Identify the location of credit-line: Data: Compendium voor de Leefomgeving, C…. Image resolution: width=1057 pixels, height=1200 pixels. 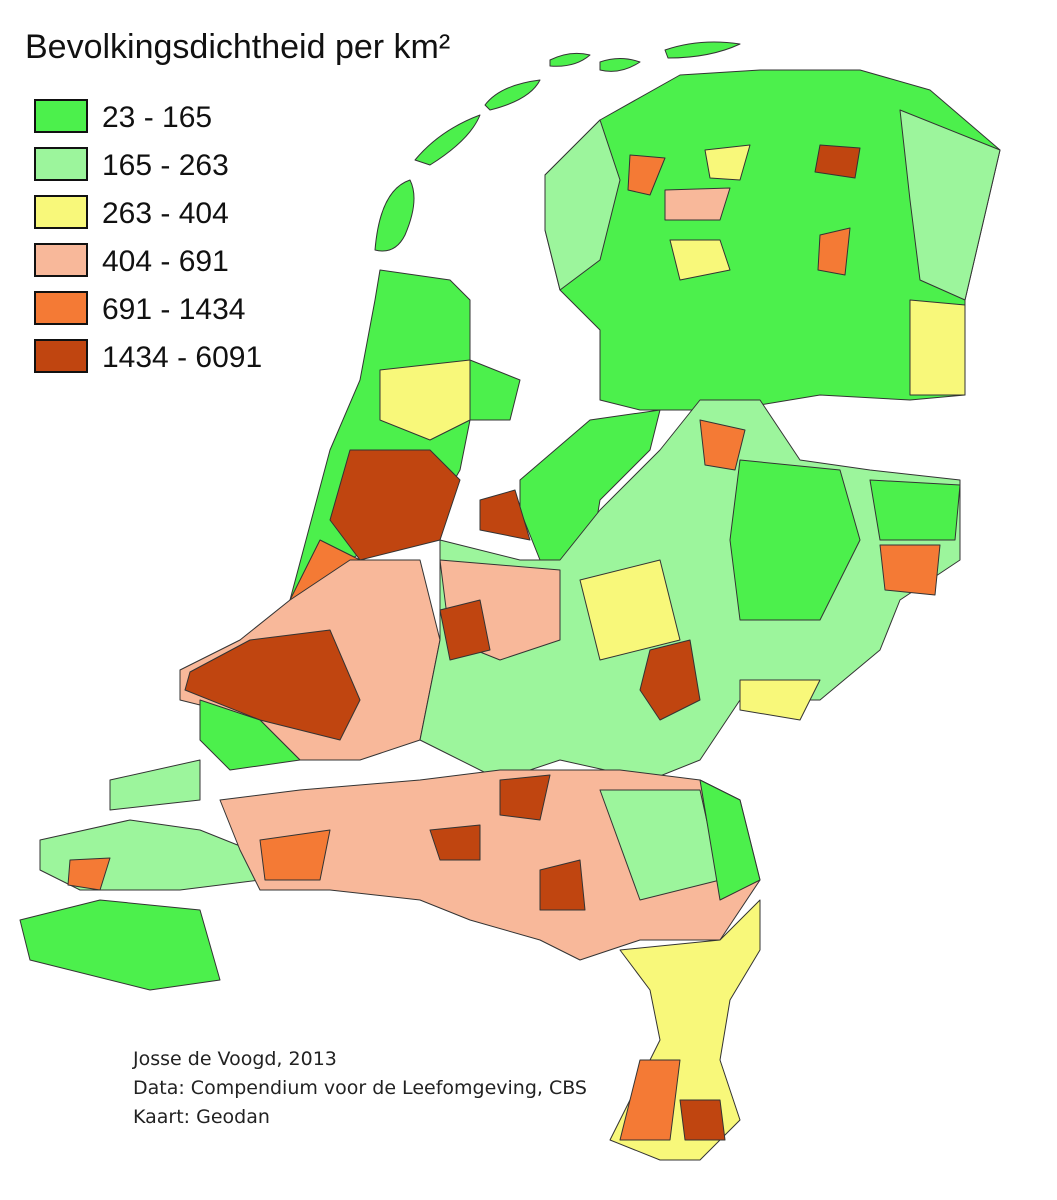
(360, 1088).